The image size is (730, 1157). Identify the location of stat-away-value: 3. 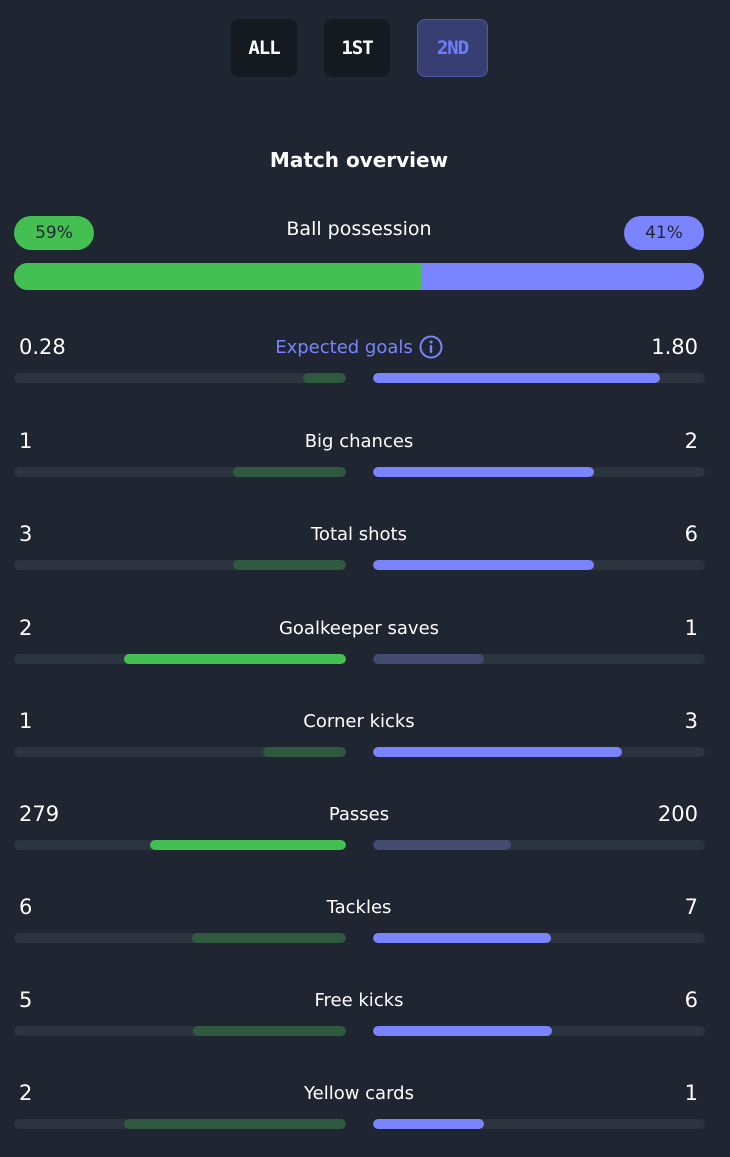
(691, 721).